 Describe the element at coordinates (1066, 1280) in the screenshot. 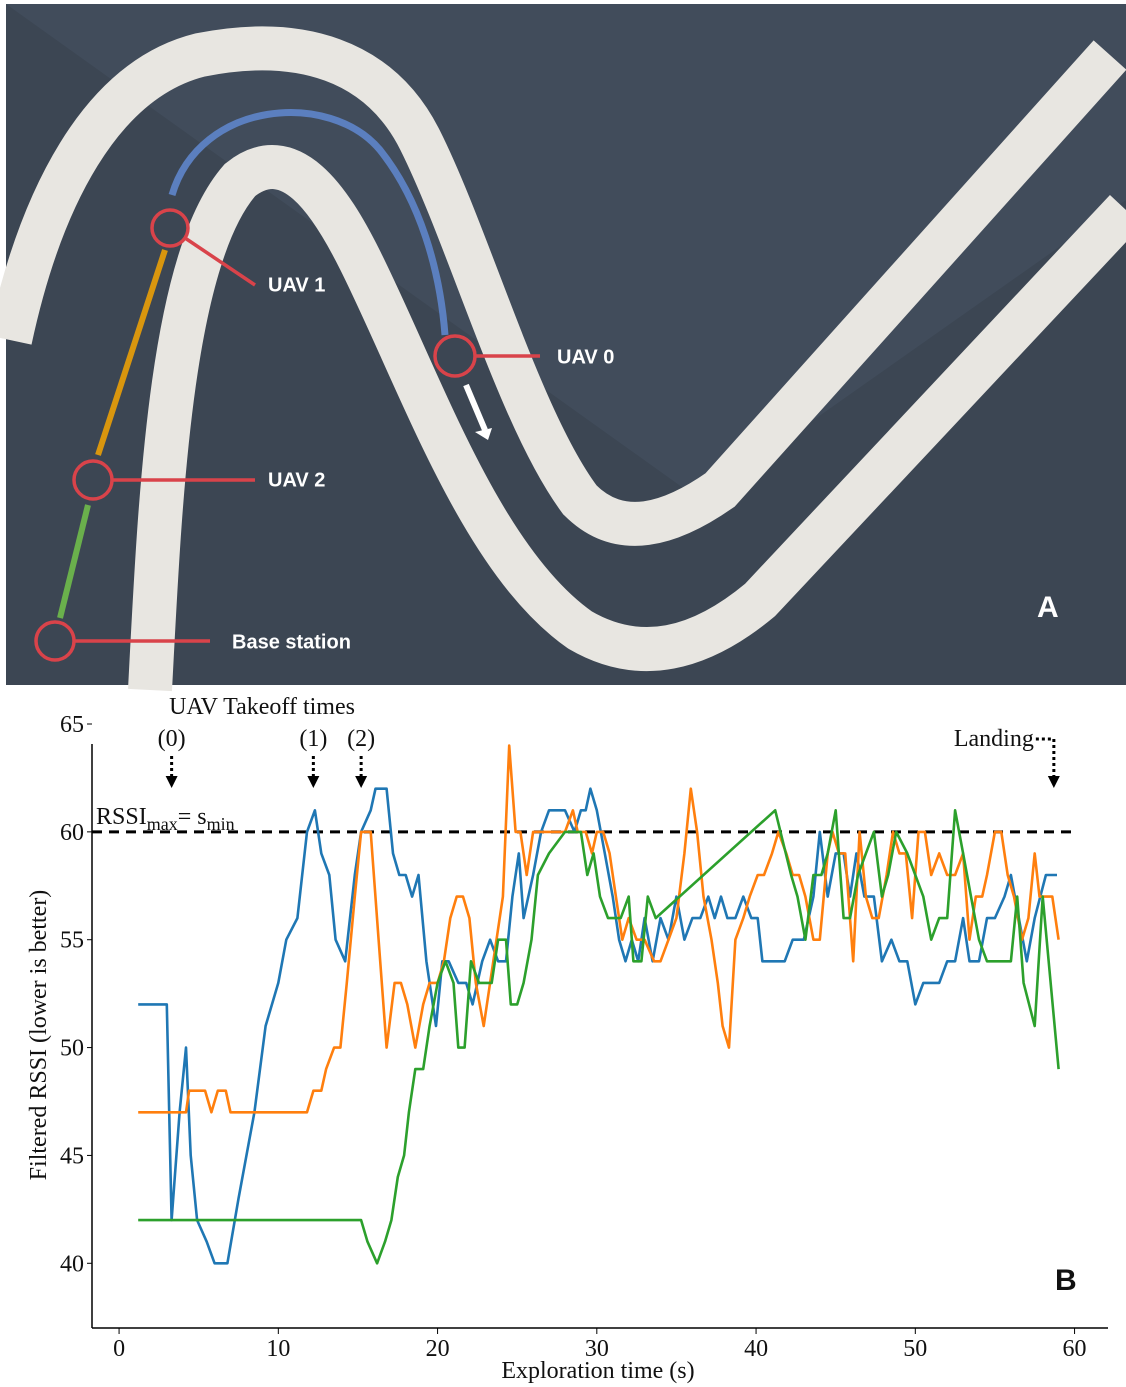

I see `panel-label: B` at that location.